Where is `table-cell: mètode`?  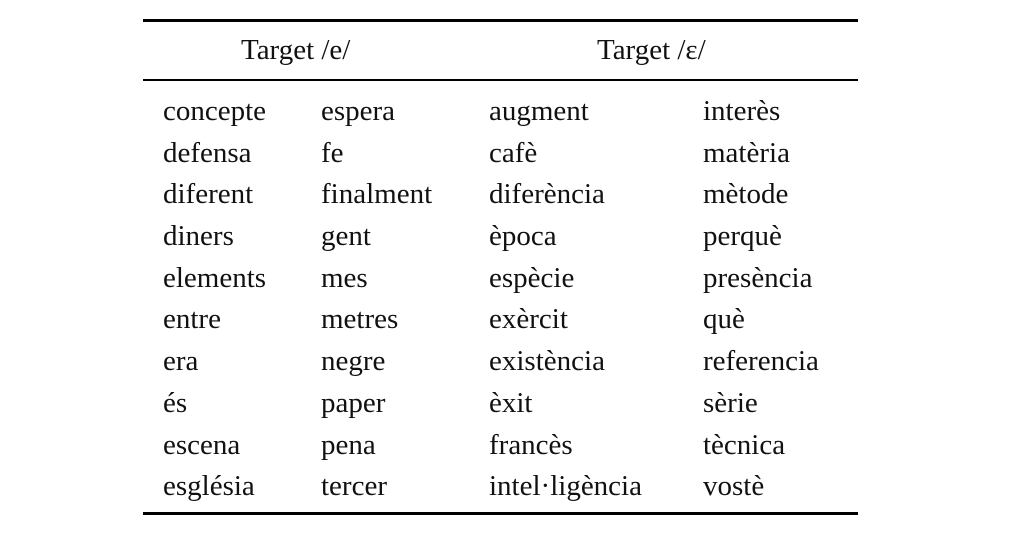 table-cell: mètode is located at coordinates (746, 194).